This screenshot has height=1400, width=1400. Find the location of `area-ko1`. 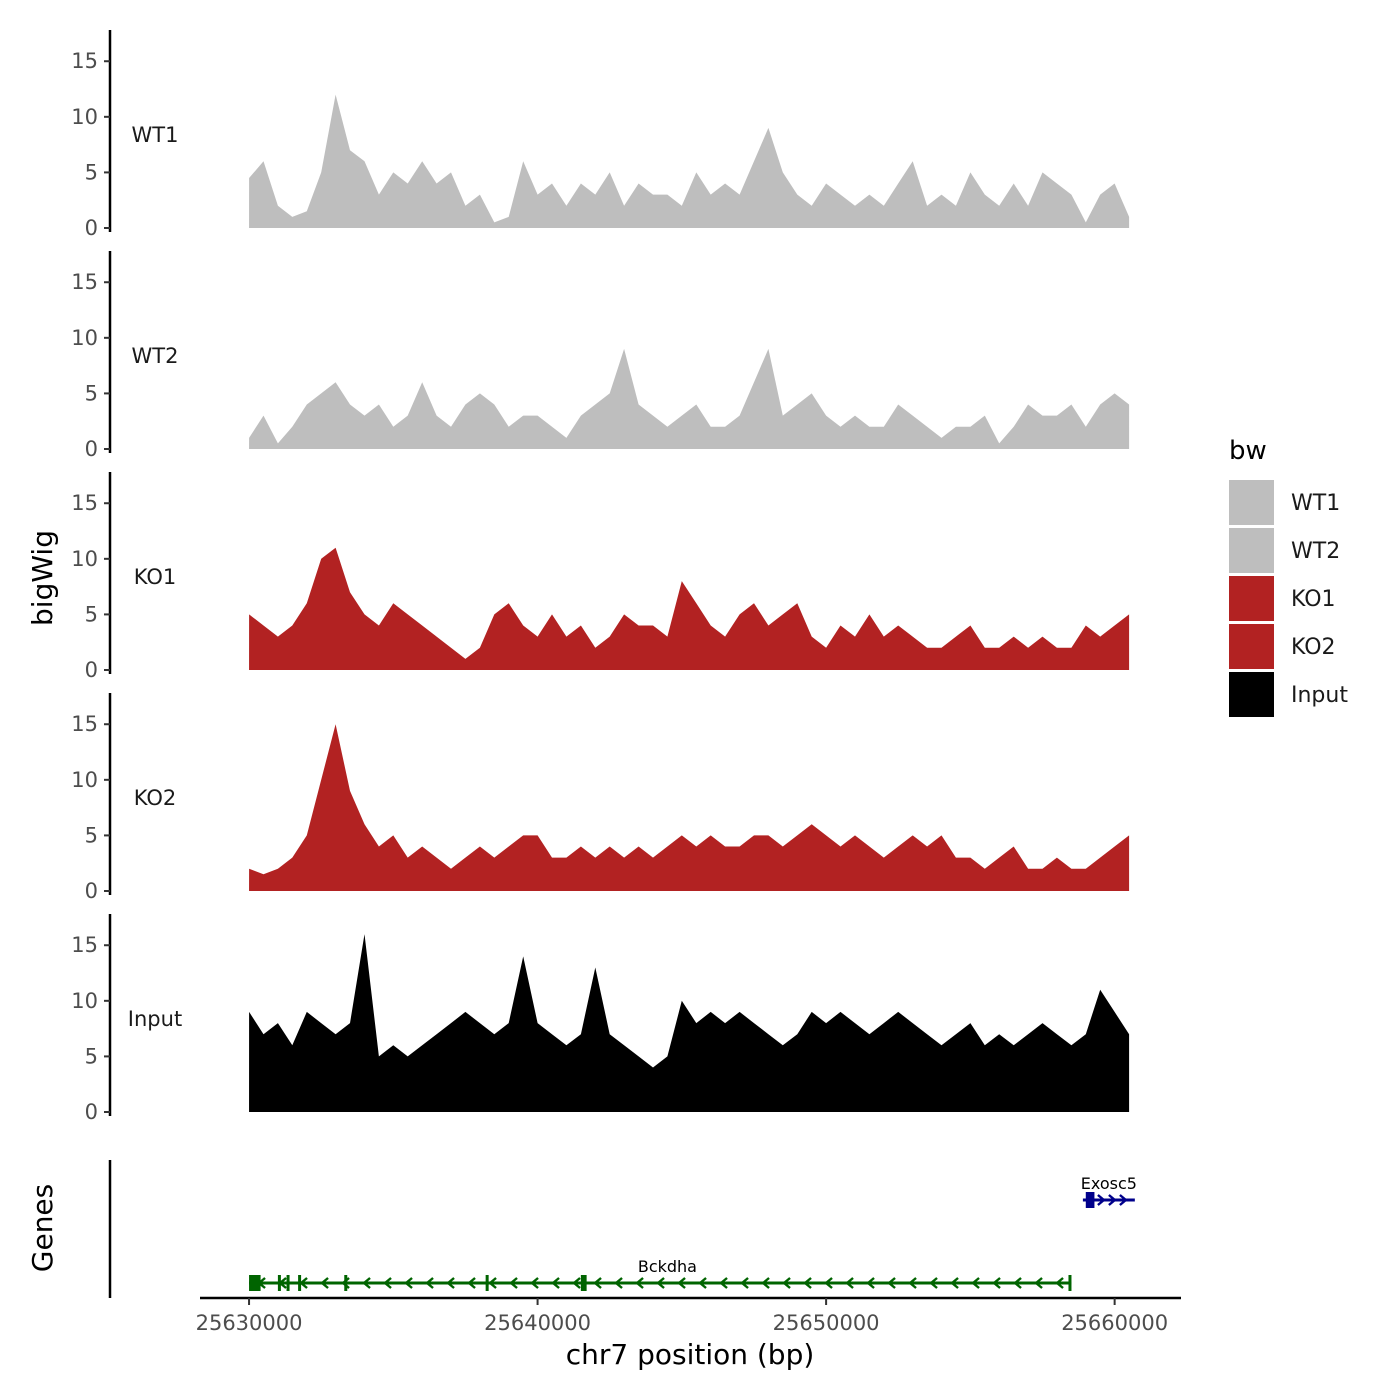

area-ko1 is located at coordinates (689, 608).